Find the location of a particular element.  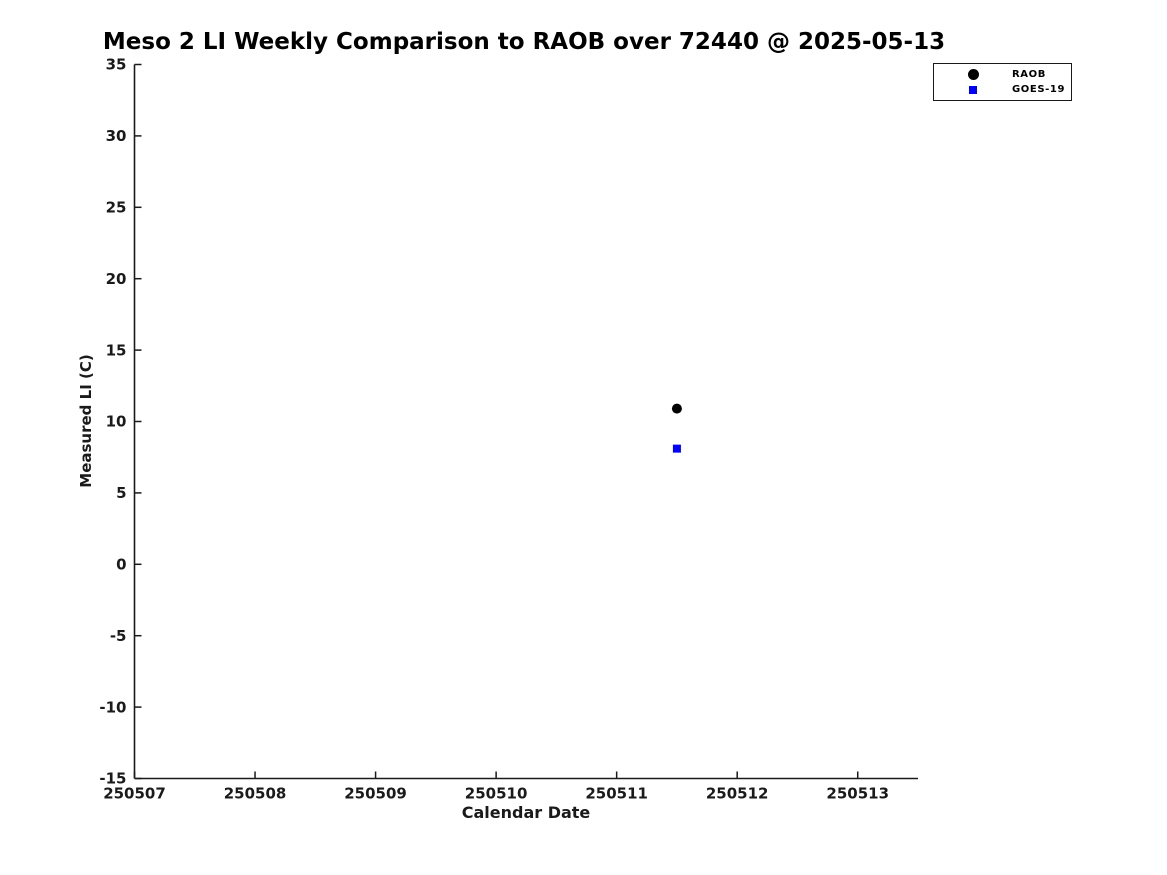

y-tick-label: 10 is located at coordinates (116, 422).